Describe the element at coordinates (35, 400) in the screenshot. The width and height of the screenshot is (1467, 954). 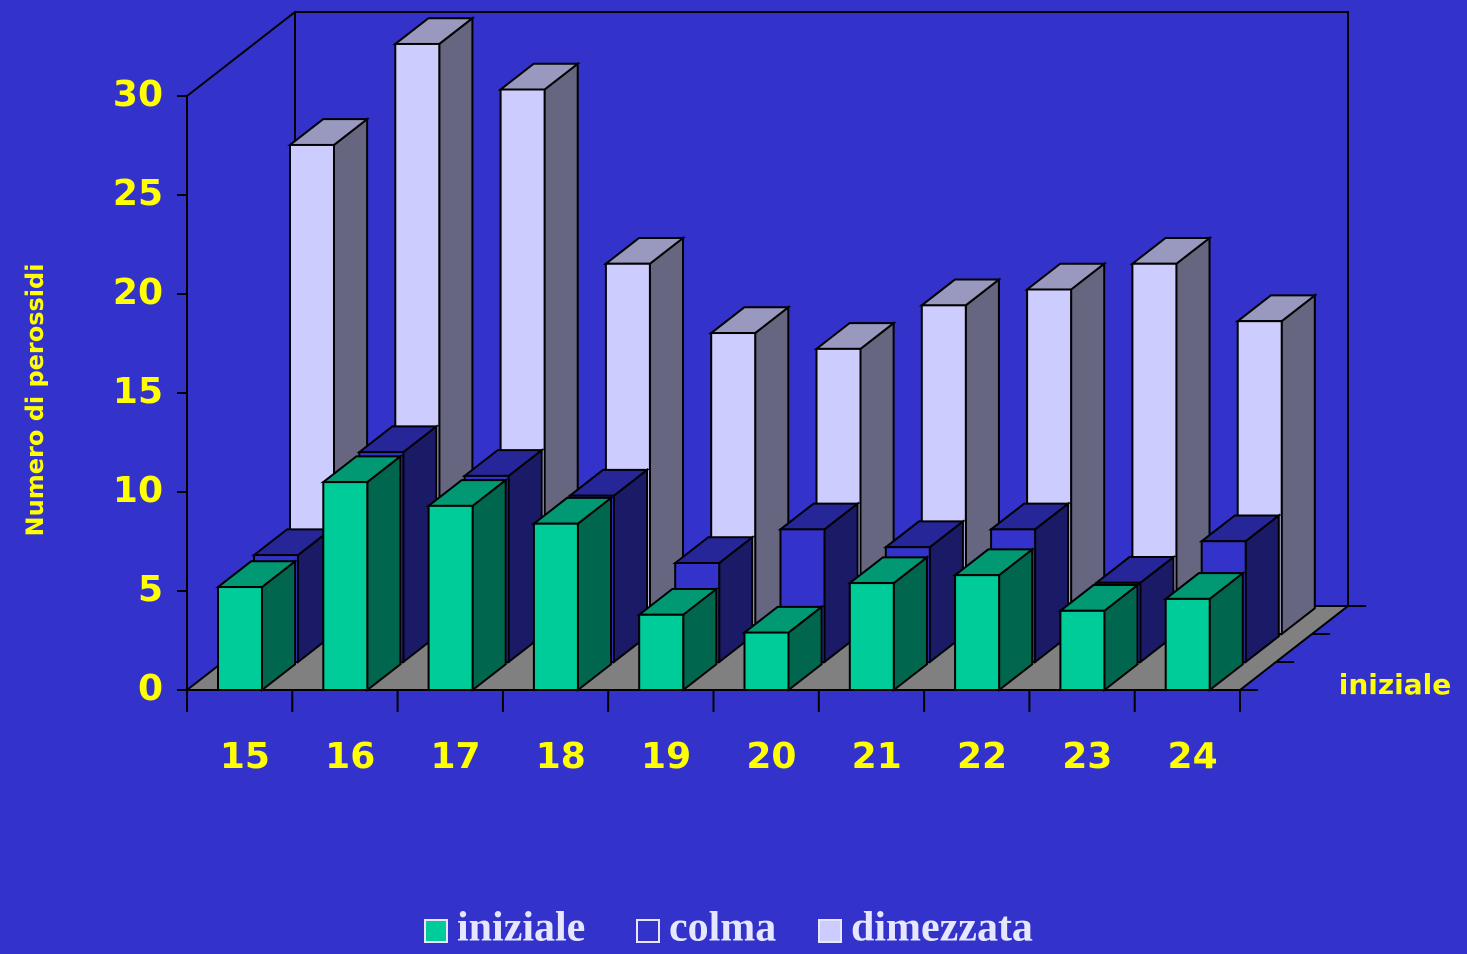
I see `y-axis-label: Numero di perossidi` at that location.